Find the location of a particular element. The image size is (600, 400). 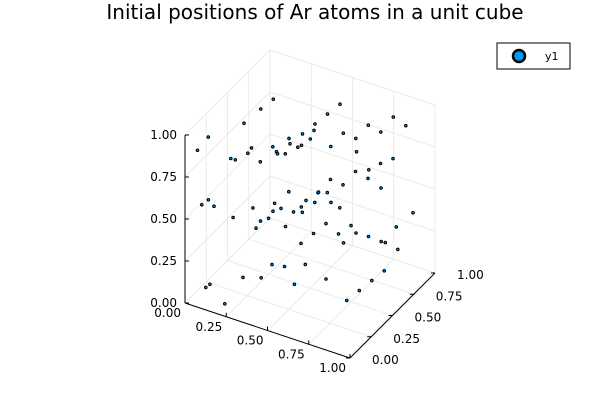

z-tick-label: 0.75 is located at coordinates (163, 177).